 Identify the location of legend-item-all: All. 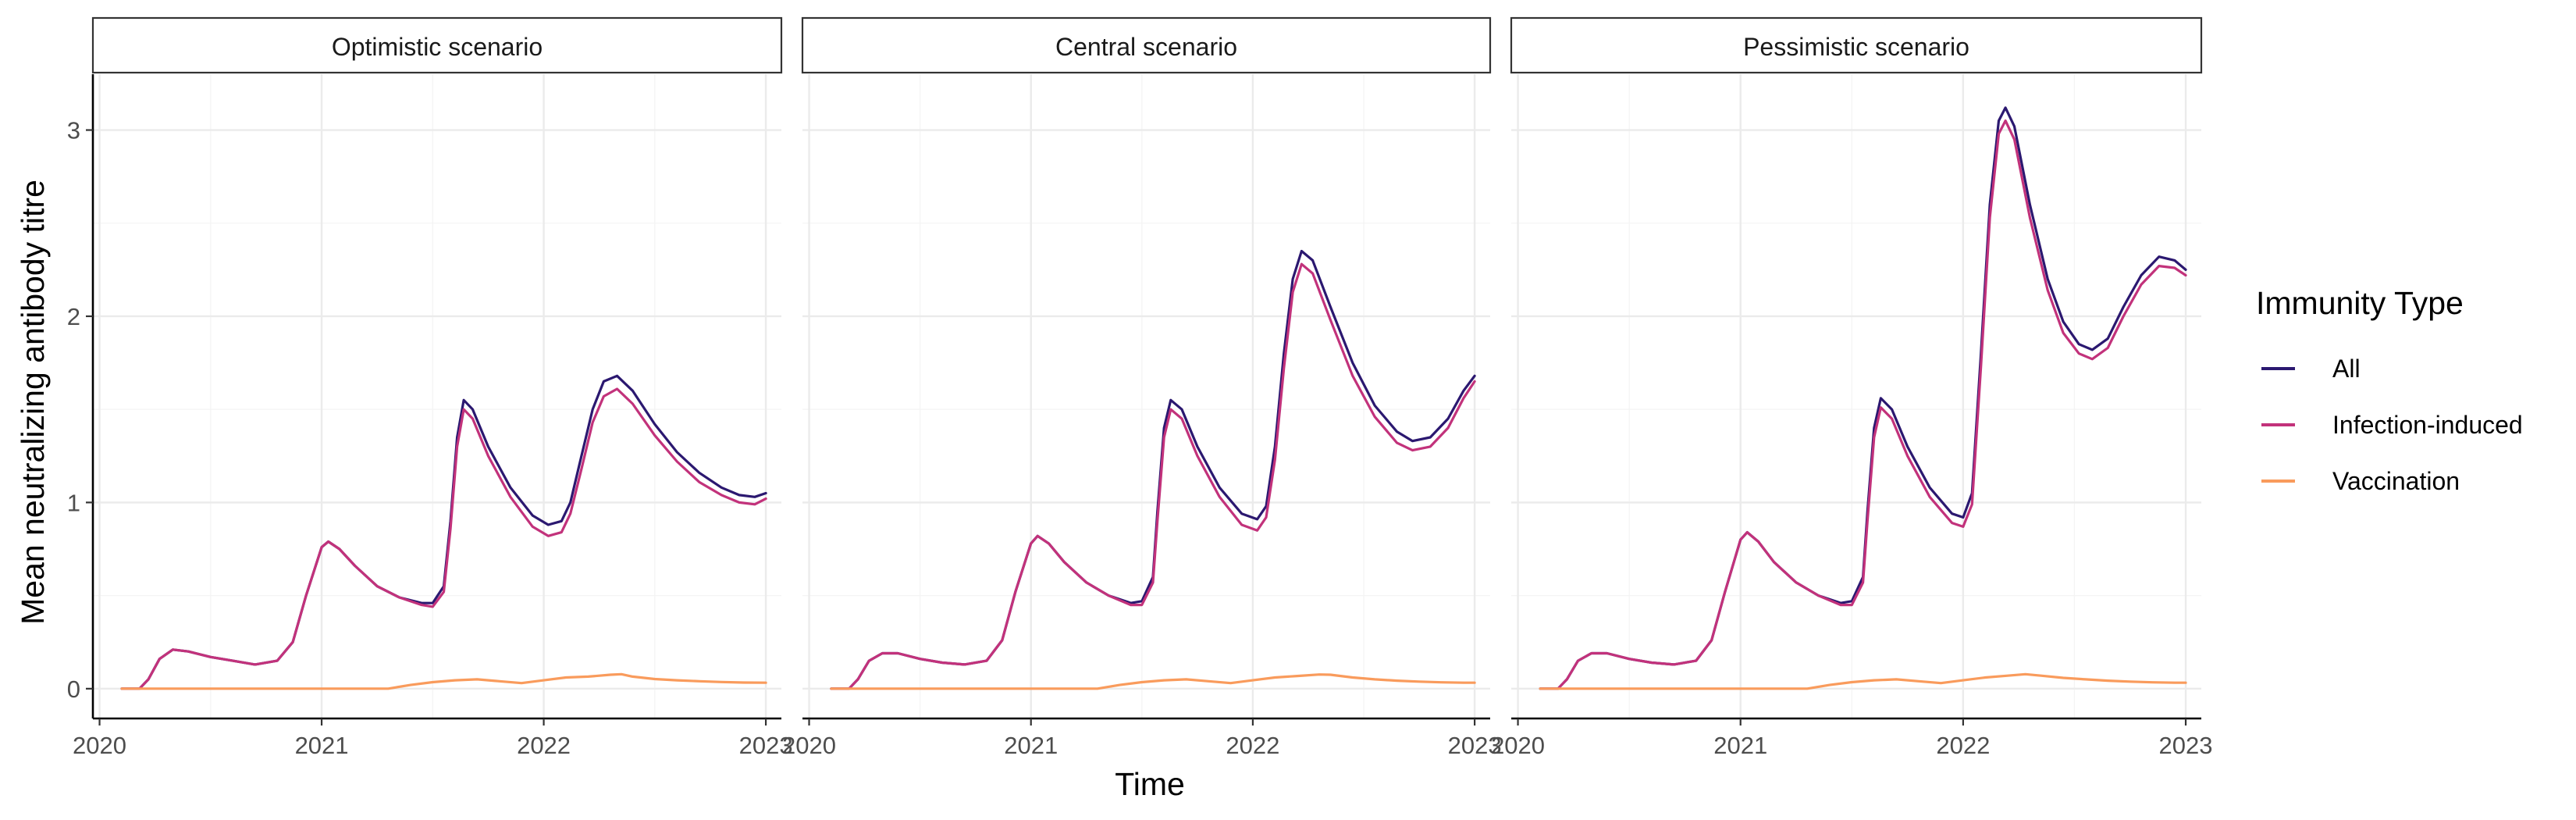
(2311, 369).